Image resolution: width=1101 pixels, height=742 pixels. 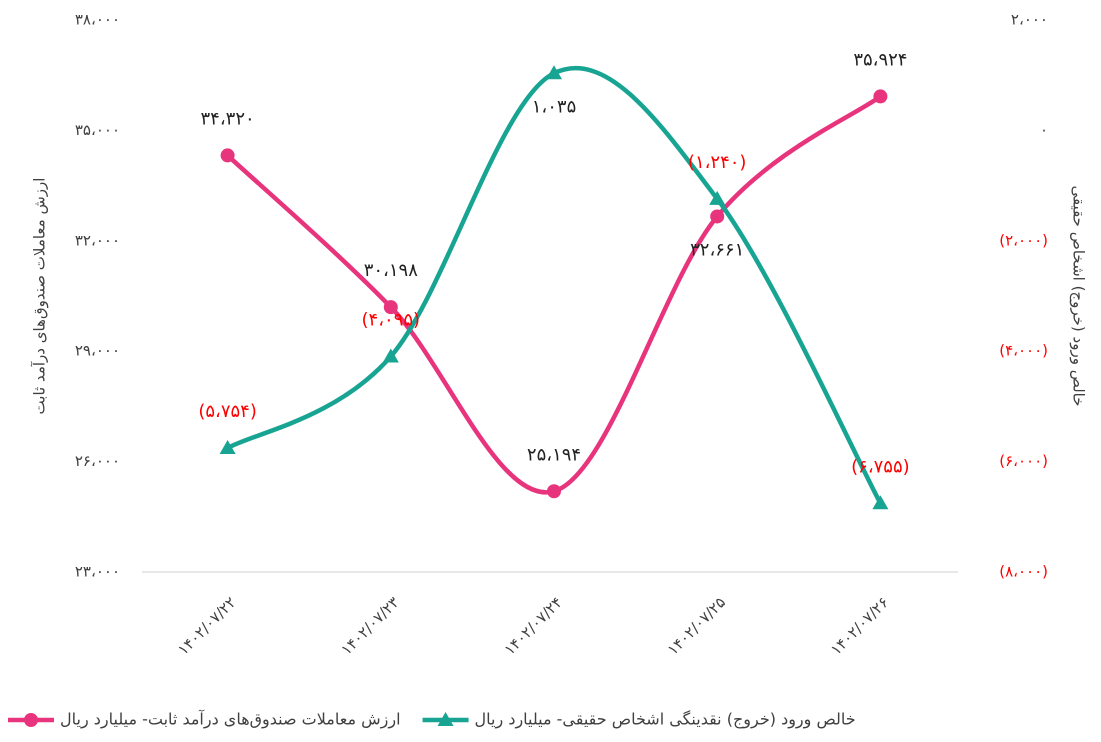 What do you see at coordinates (1023, 351) in the screenshot?
I see `y2-tick-label: (۴،۰۰۰)` at bounding box center [1023, 351].